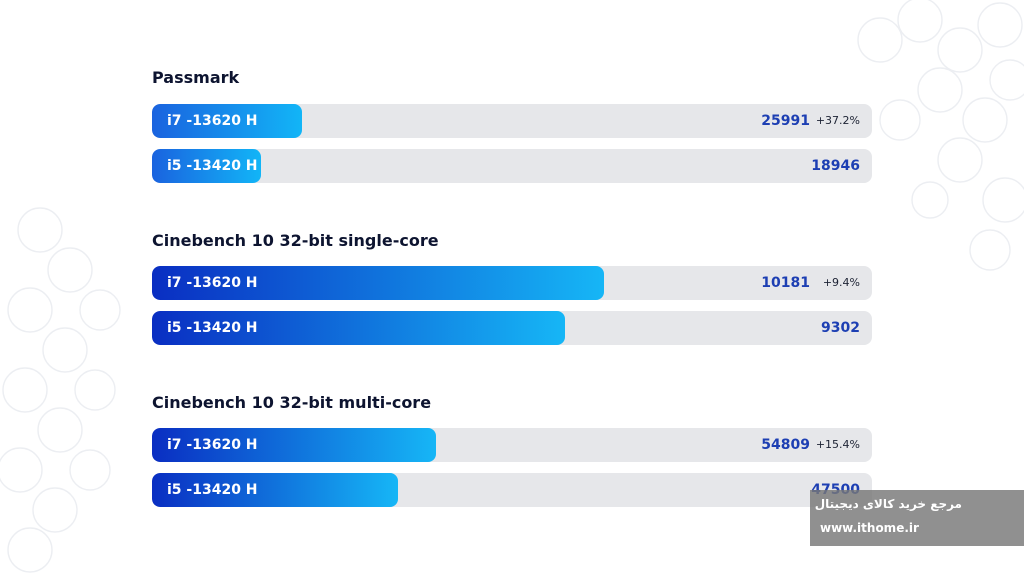 Image resolution: width=1024 pixels, height=579 pixels. Describe the element at coordinates (196, 77) in the screenshot. I see `chart-title: Passmark` at that location.